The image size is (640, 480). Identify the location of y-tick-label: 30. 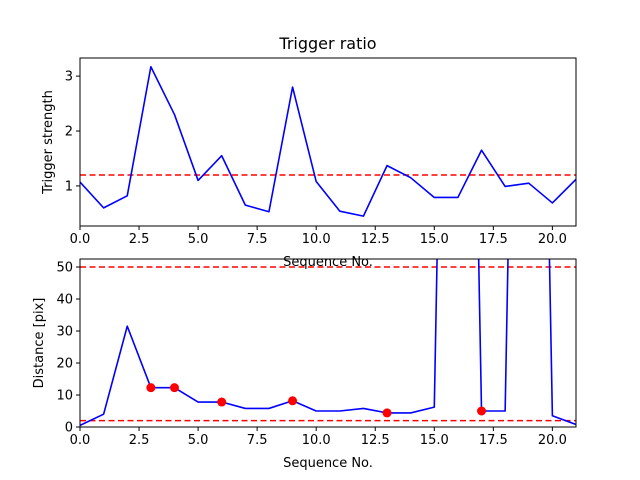
(64, 332).